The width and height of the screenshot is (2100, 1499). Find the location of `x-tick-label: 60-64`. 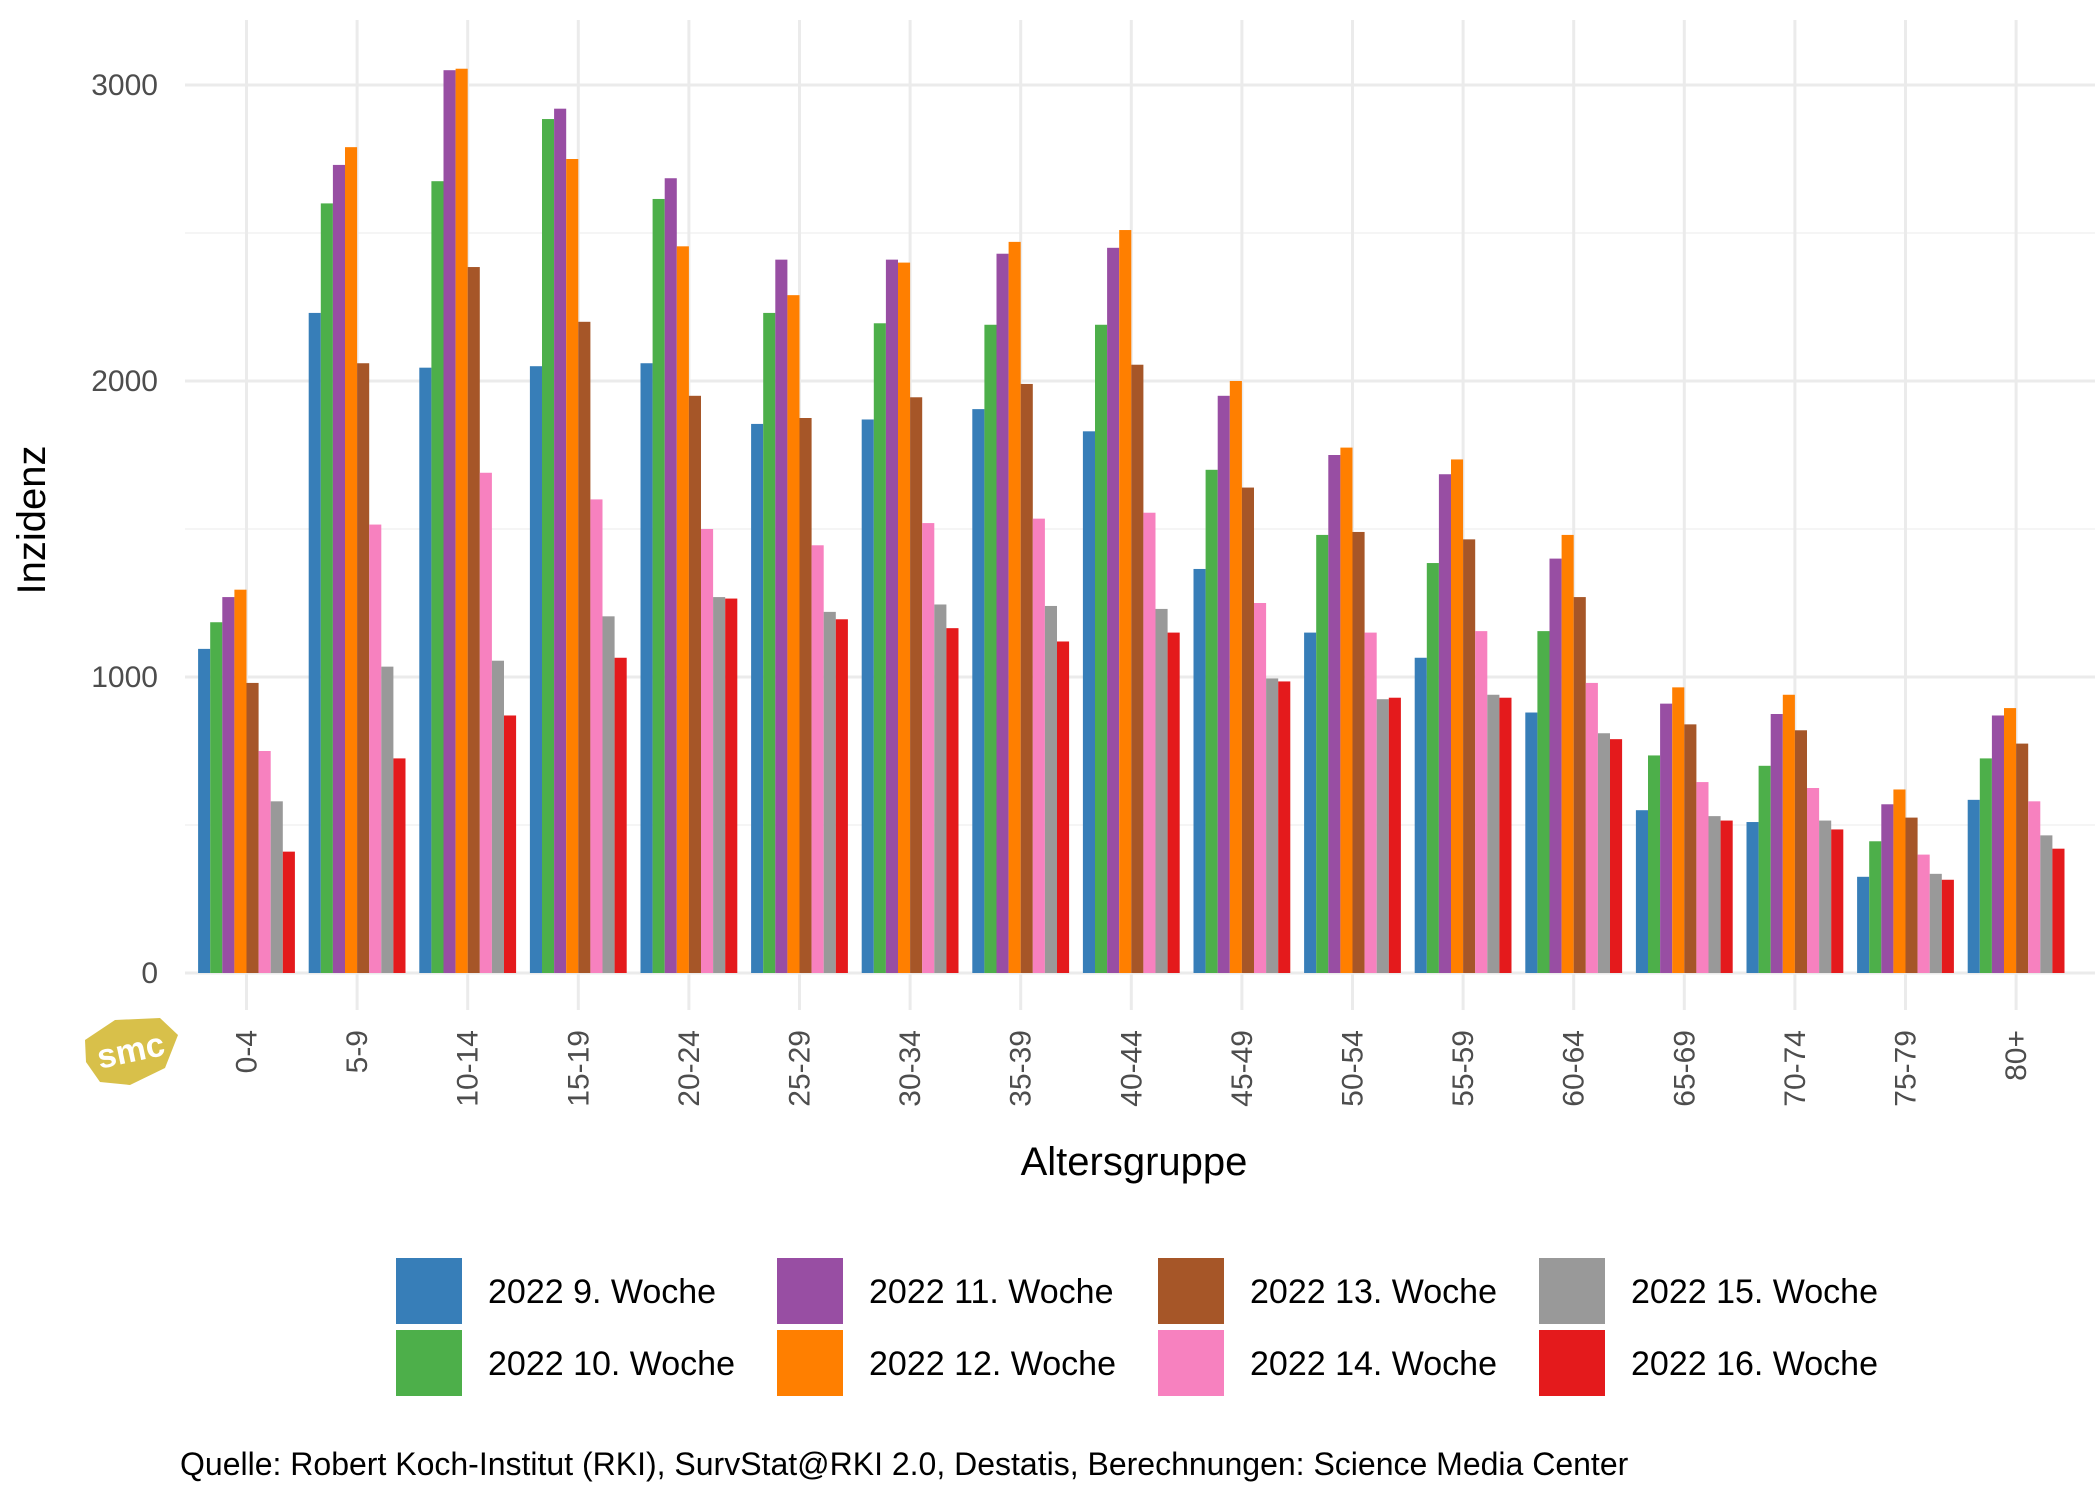

x-tick-label: 60-64 is located at coordinates (1574, 1068).